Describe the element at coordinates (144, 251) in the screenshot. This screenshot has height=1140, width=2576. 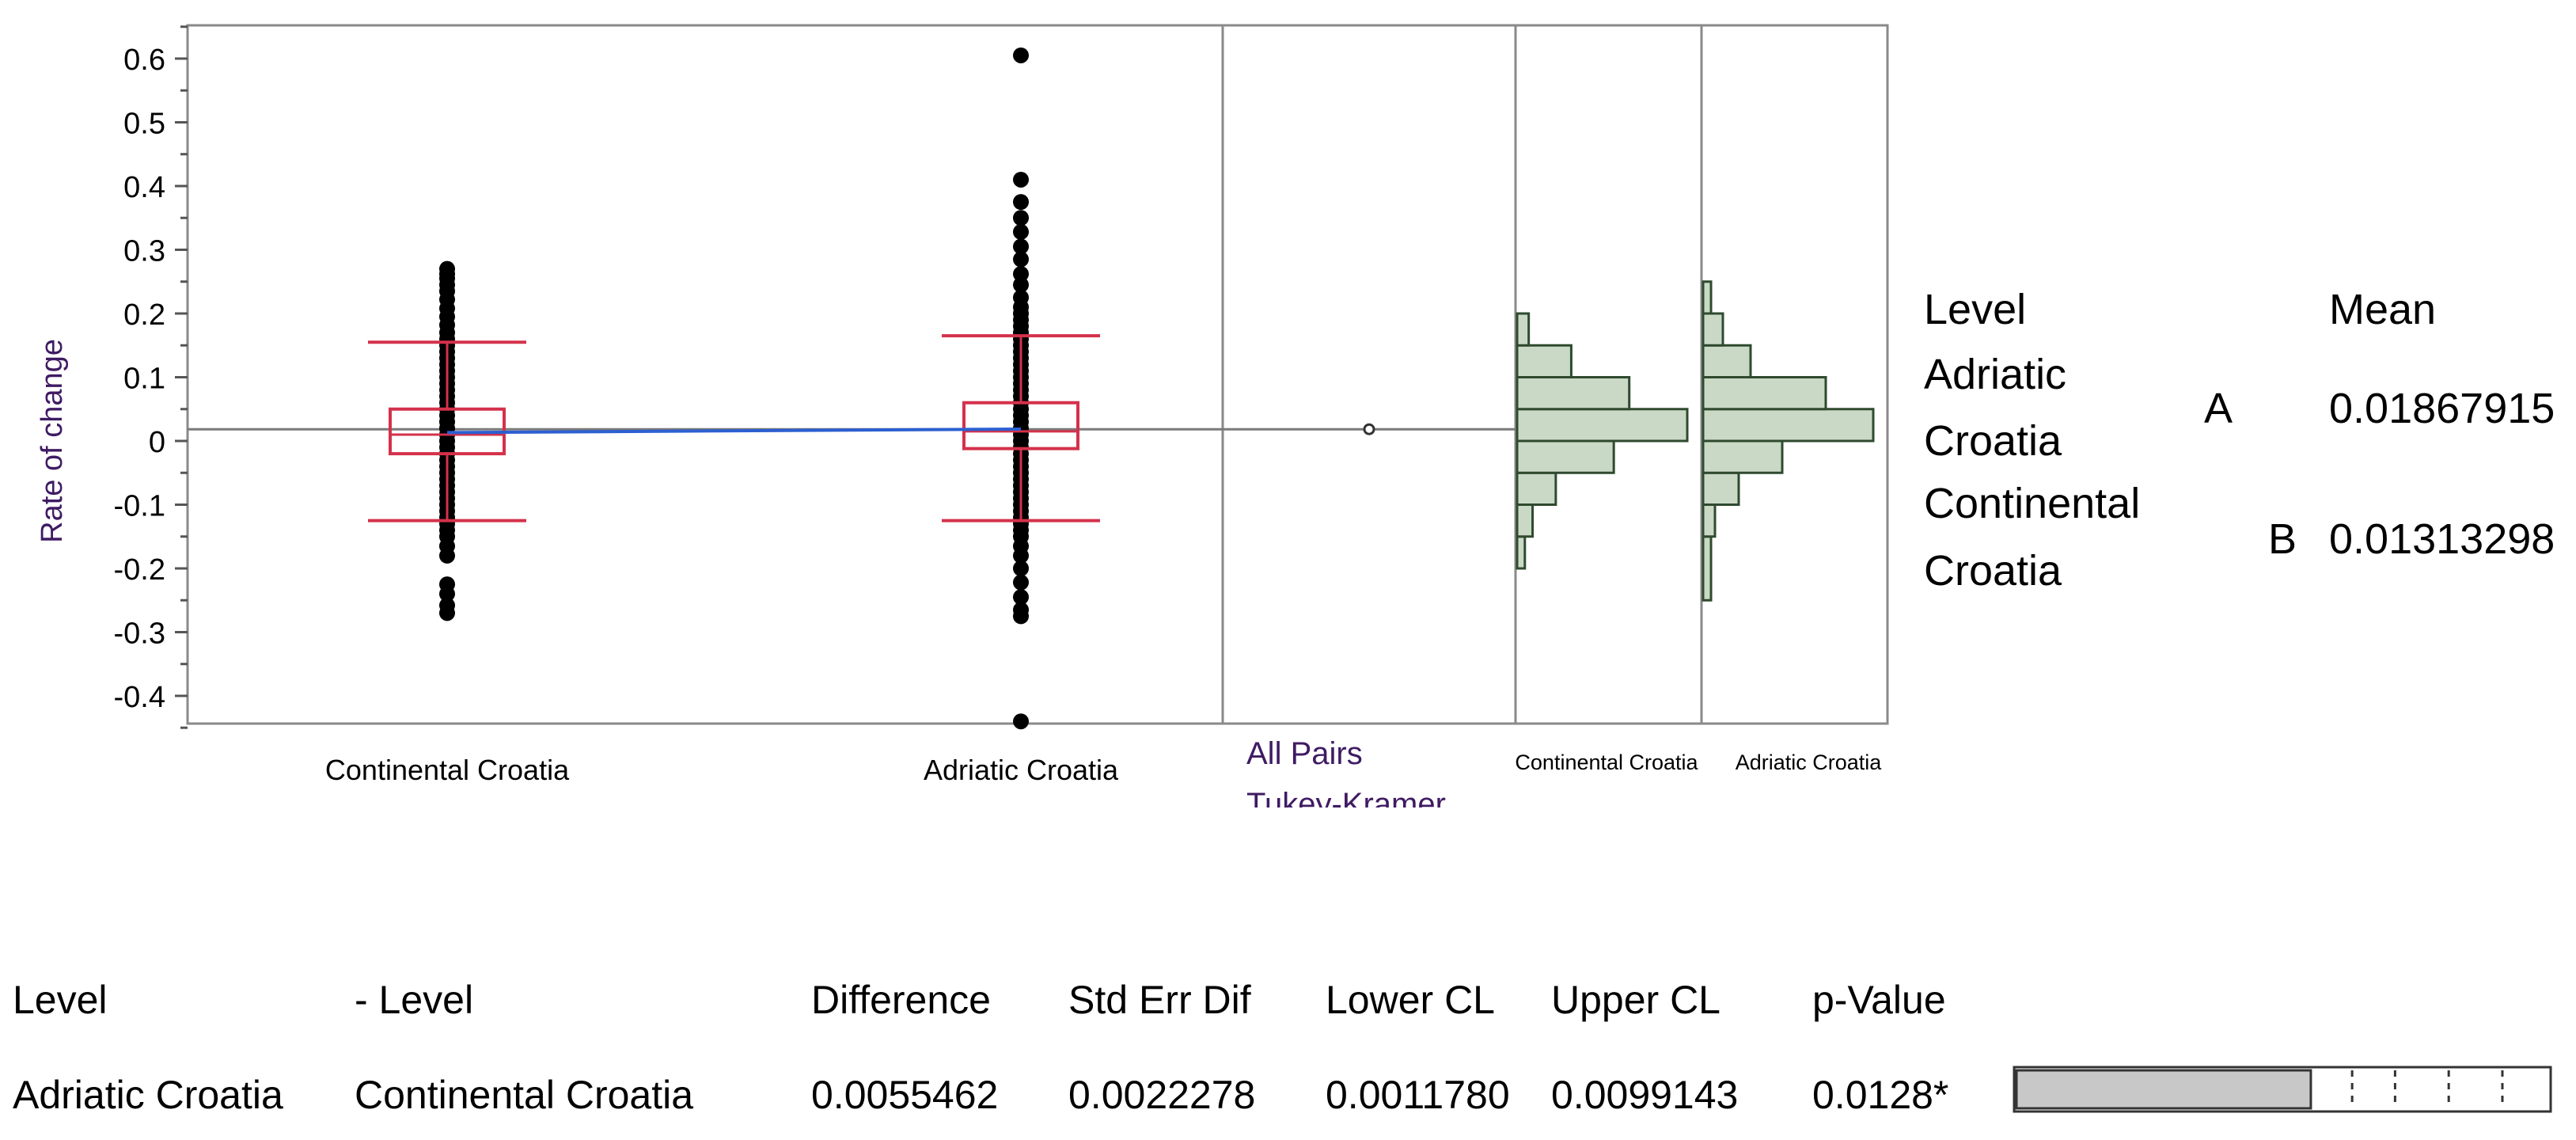
I see `y-tick-label: 0.3` at that location.